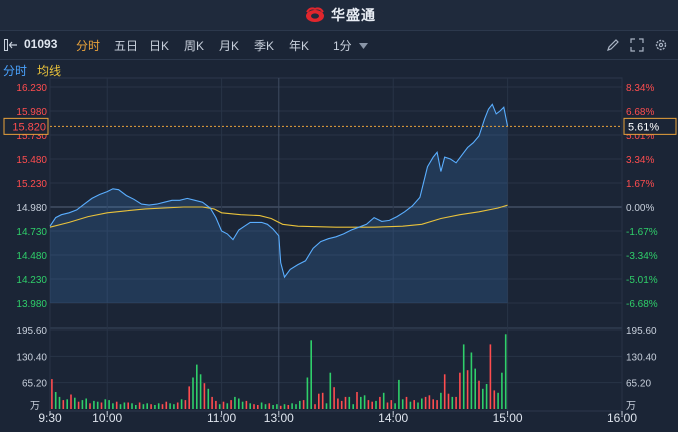  What do you see at coordinates (342, 46) in the screenshot?
I see `interval-select: 1分` at bounding box center [342, 46].